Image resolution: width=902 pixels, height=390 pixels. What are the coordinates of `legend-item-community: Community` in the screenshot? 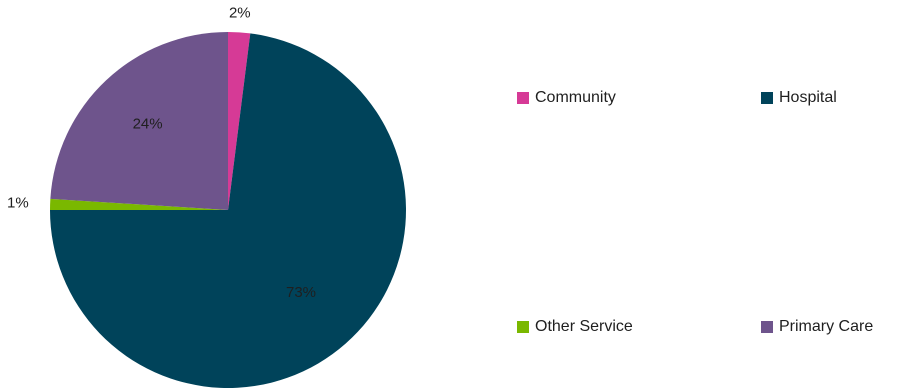 It's located at (566, 98).